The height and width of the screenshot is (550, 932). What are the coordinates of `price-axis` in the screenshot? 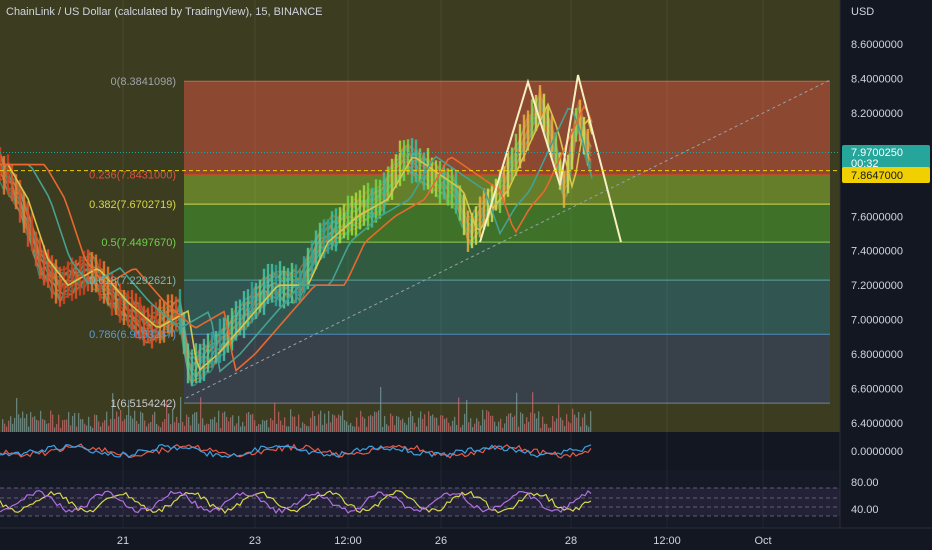 It's located at (886, 275).